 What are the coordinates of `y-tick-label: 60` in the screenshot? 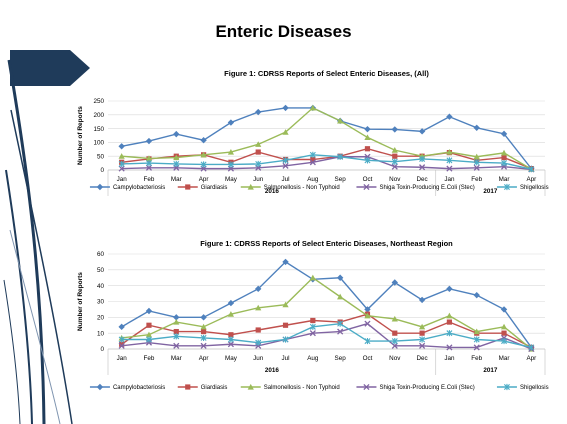 It's located at (101, 254).